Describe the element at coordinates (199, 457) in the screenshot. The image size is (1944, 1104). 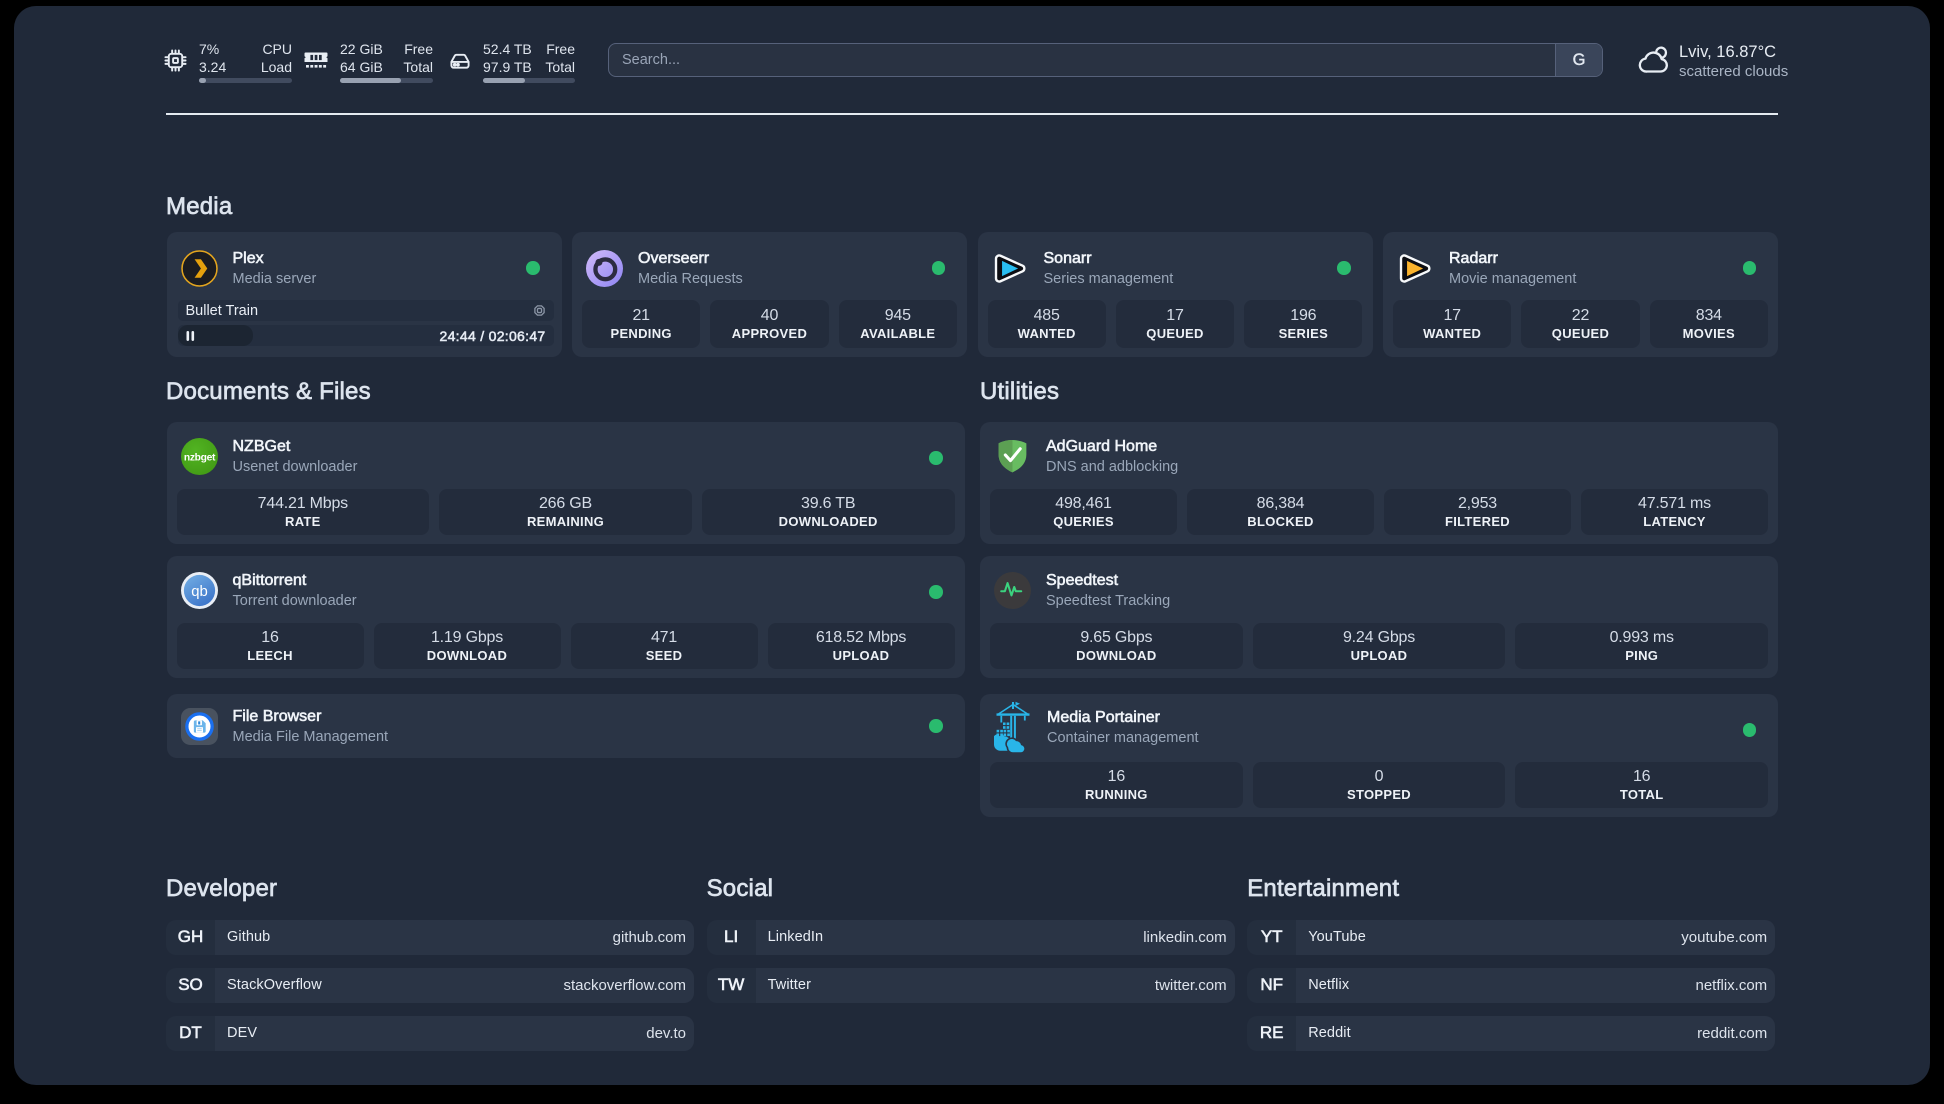
I see `svg-text: nzbget` at that location.